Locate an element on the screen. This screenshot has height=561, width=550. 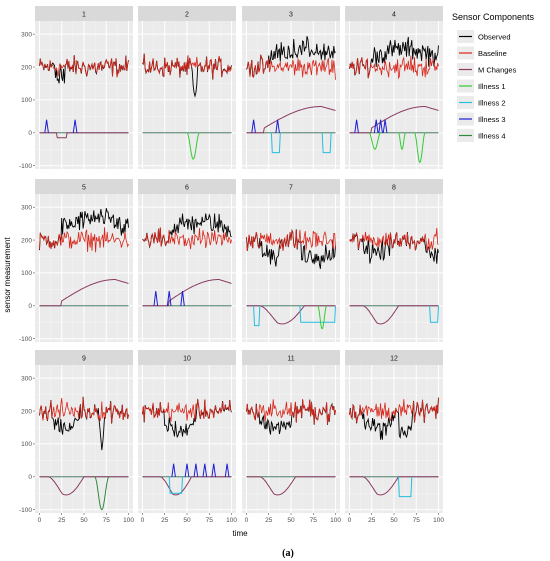
legend-entry-label: Illness 2 is located at coordinates (492, 103).